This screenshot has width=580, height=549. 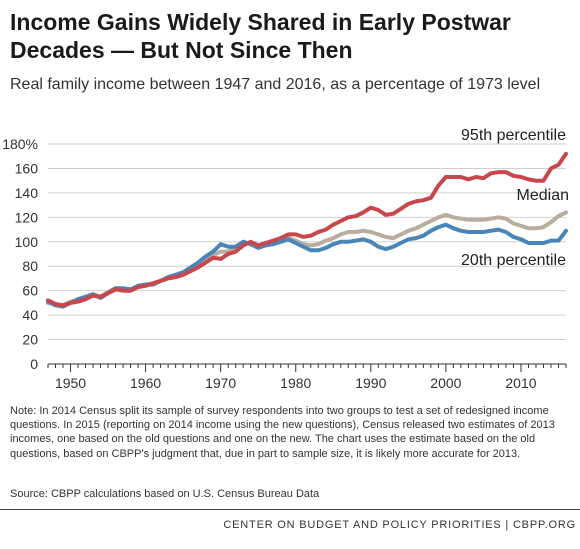 I want to click on x-tick-label: 1980, so click(x=295, y=383).